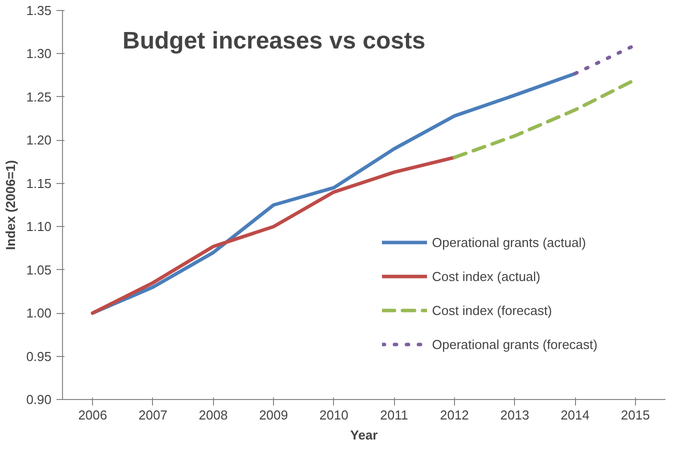  Describe the element at coordinates (515, 344) in the screenshot. I see `legend-label: Operational grants (forecast)` at that location.